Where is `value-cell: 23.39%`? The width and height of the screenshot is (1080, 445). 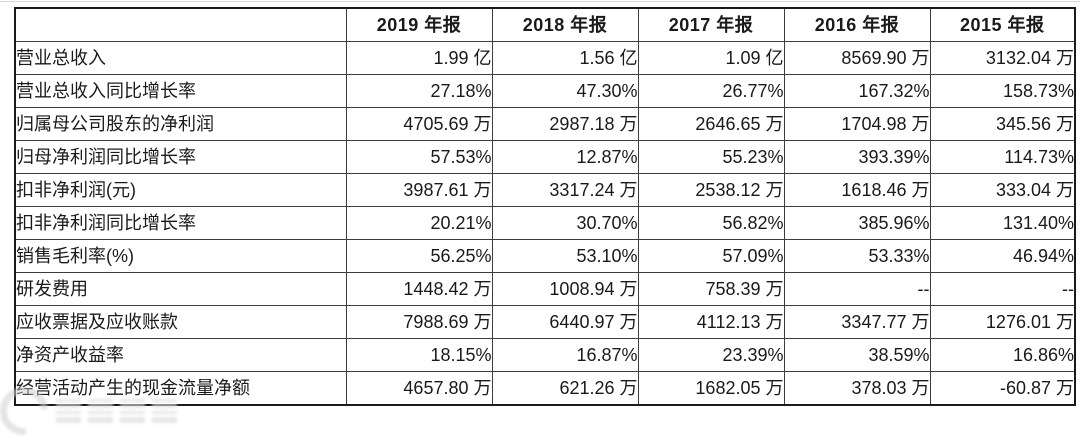 value-cell: 23.39% is located at coordinates (711, 355).